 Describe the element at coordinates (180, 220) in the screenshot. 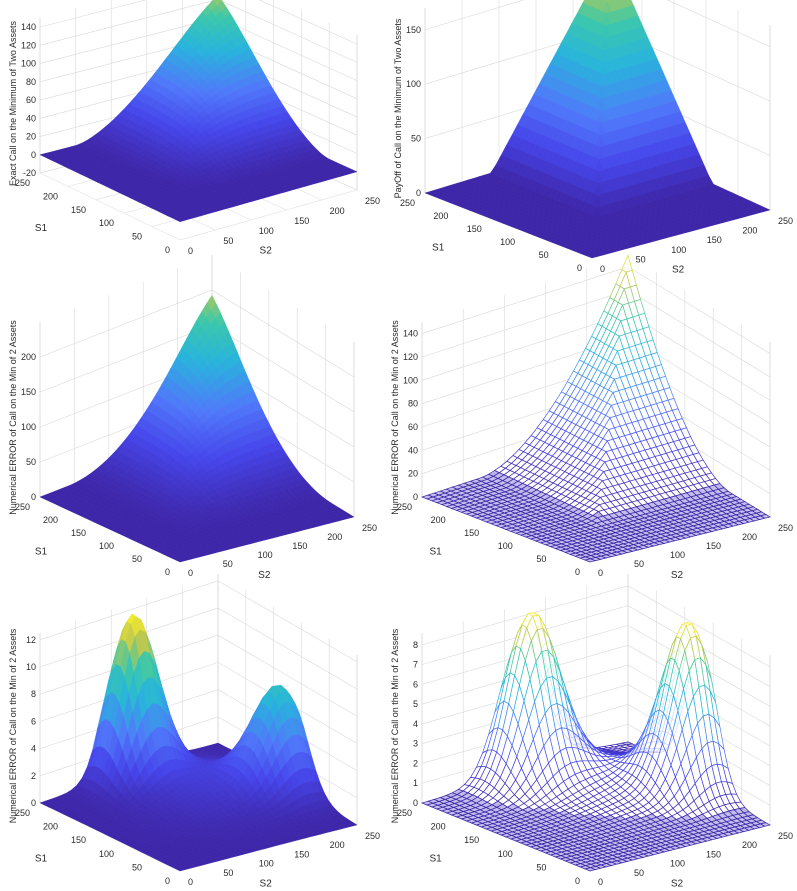

I see `surface-cell` at that location.